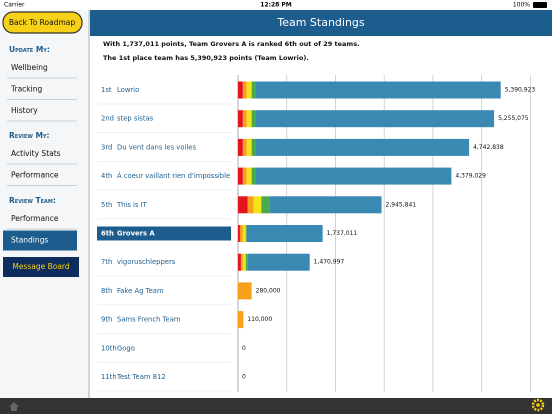 The width and height of the screenshot is (552, 414). I want to click on back-button, so click(42, 22).